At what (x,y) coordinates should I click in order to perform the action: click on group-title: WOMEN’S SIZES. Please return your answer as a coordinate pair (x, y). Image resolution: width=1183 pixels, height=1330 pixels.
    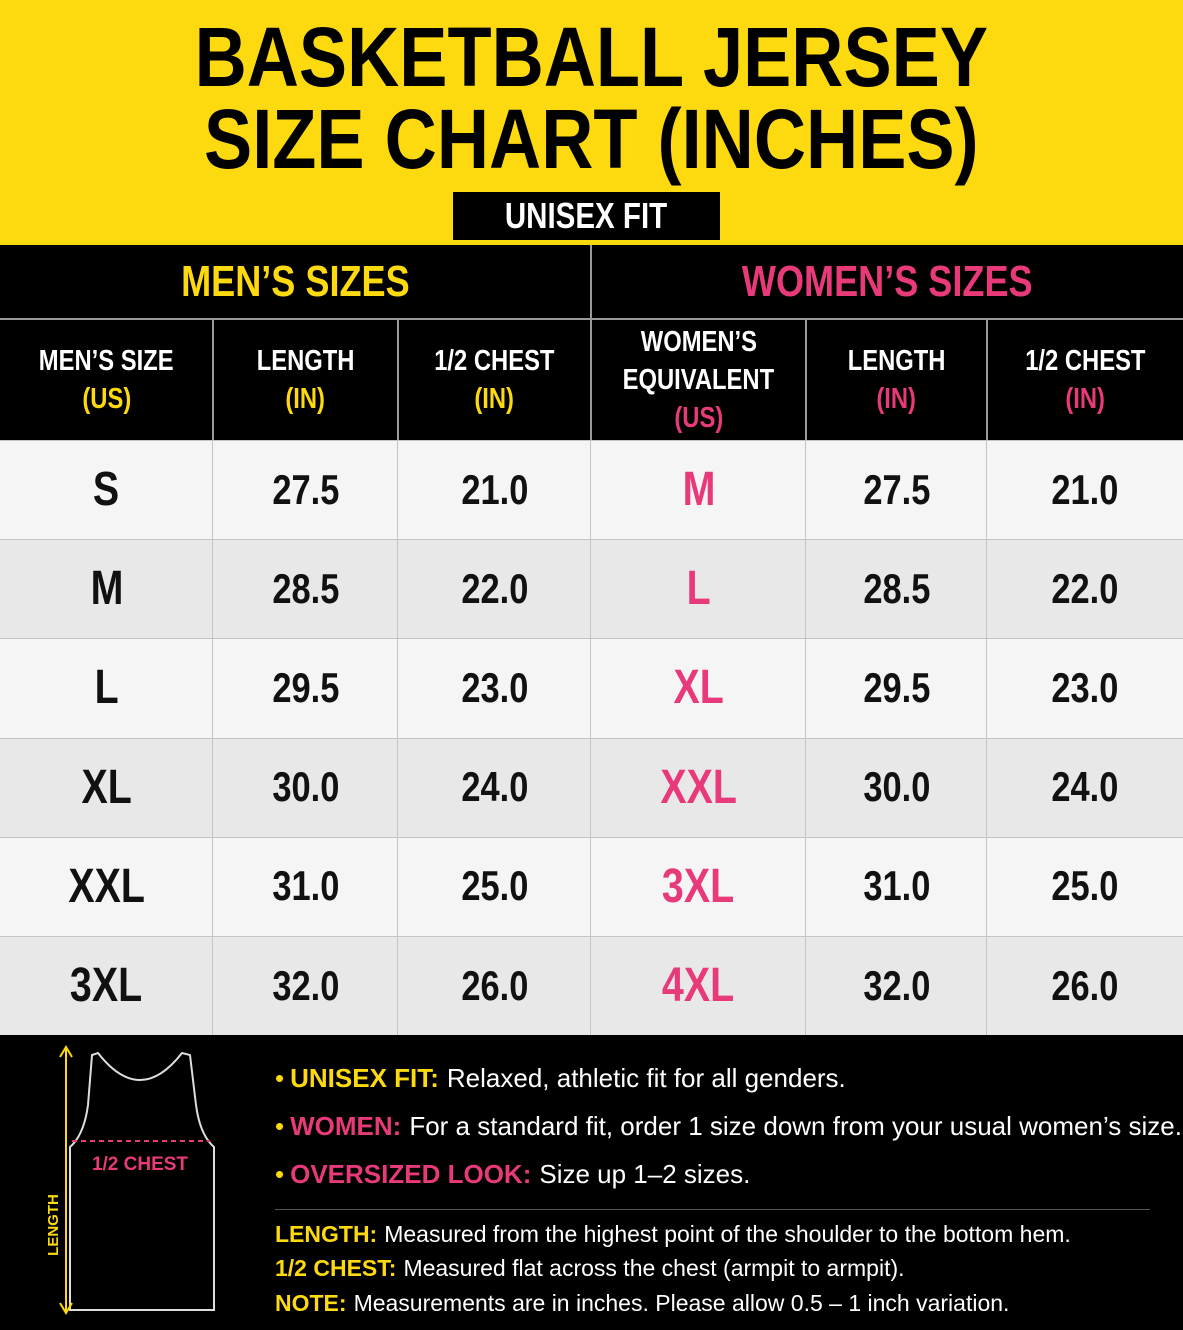
    Looking at the image, I should click on (887, 281).